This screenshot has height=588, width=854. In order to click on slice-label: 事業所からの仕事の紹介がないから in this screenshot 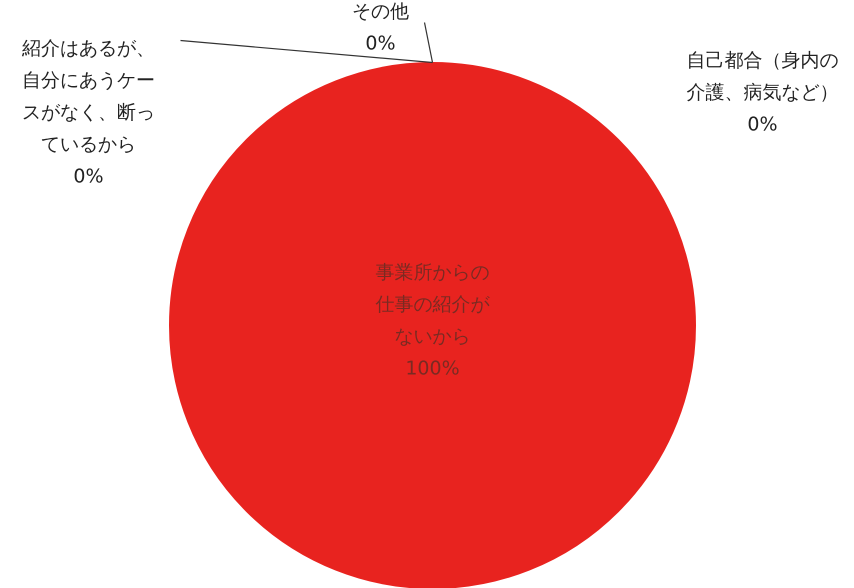, I will do `click(432, 305)`.